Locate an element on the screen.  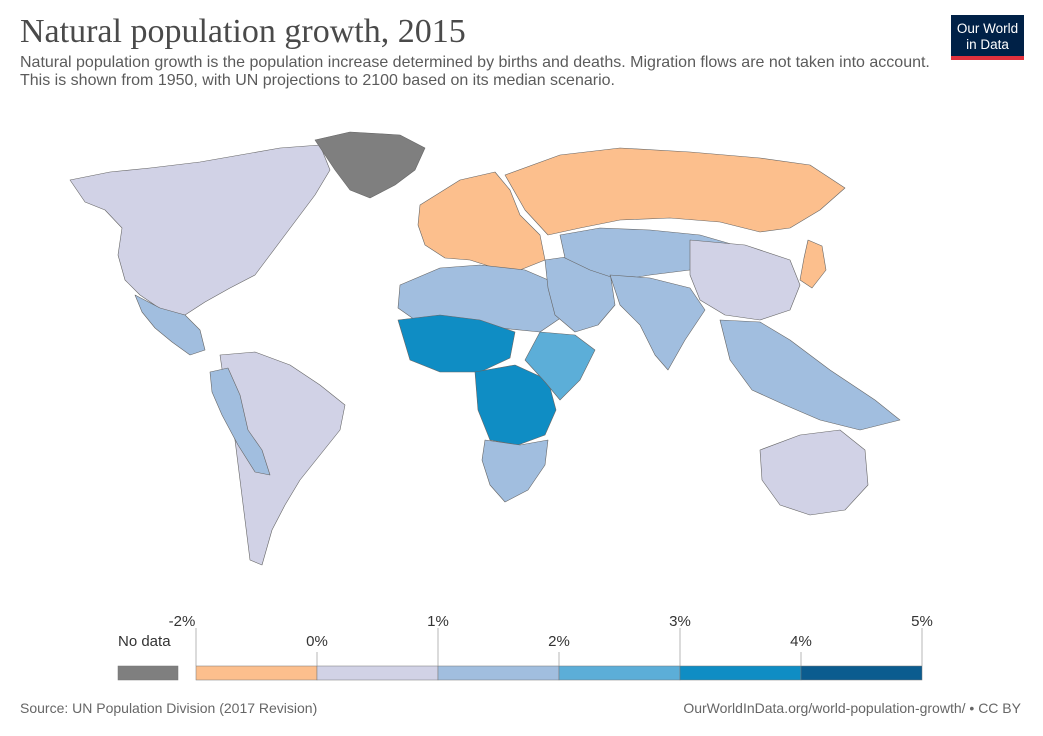
region-andes is located at coordinates (240, 421).